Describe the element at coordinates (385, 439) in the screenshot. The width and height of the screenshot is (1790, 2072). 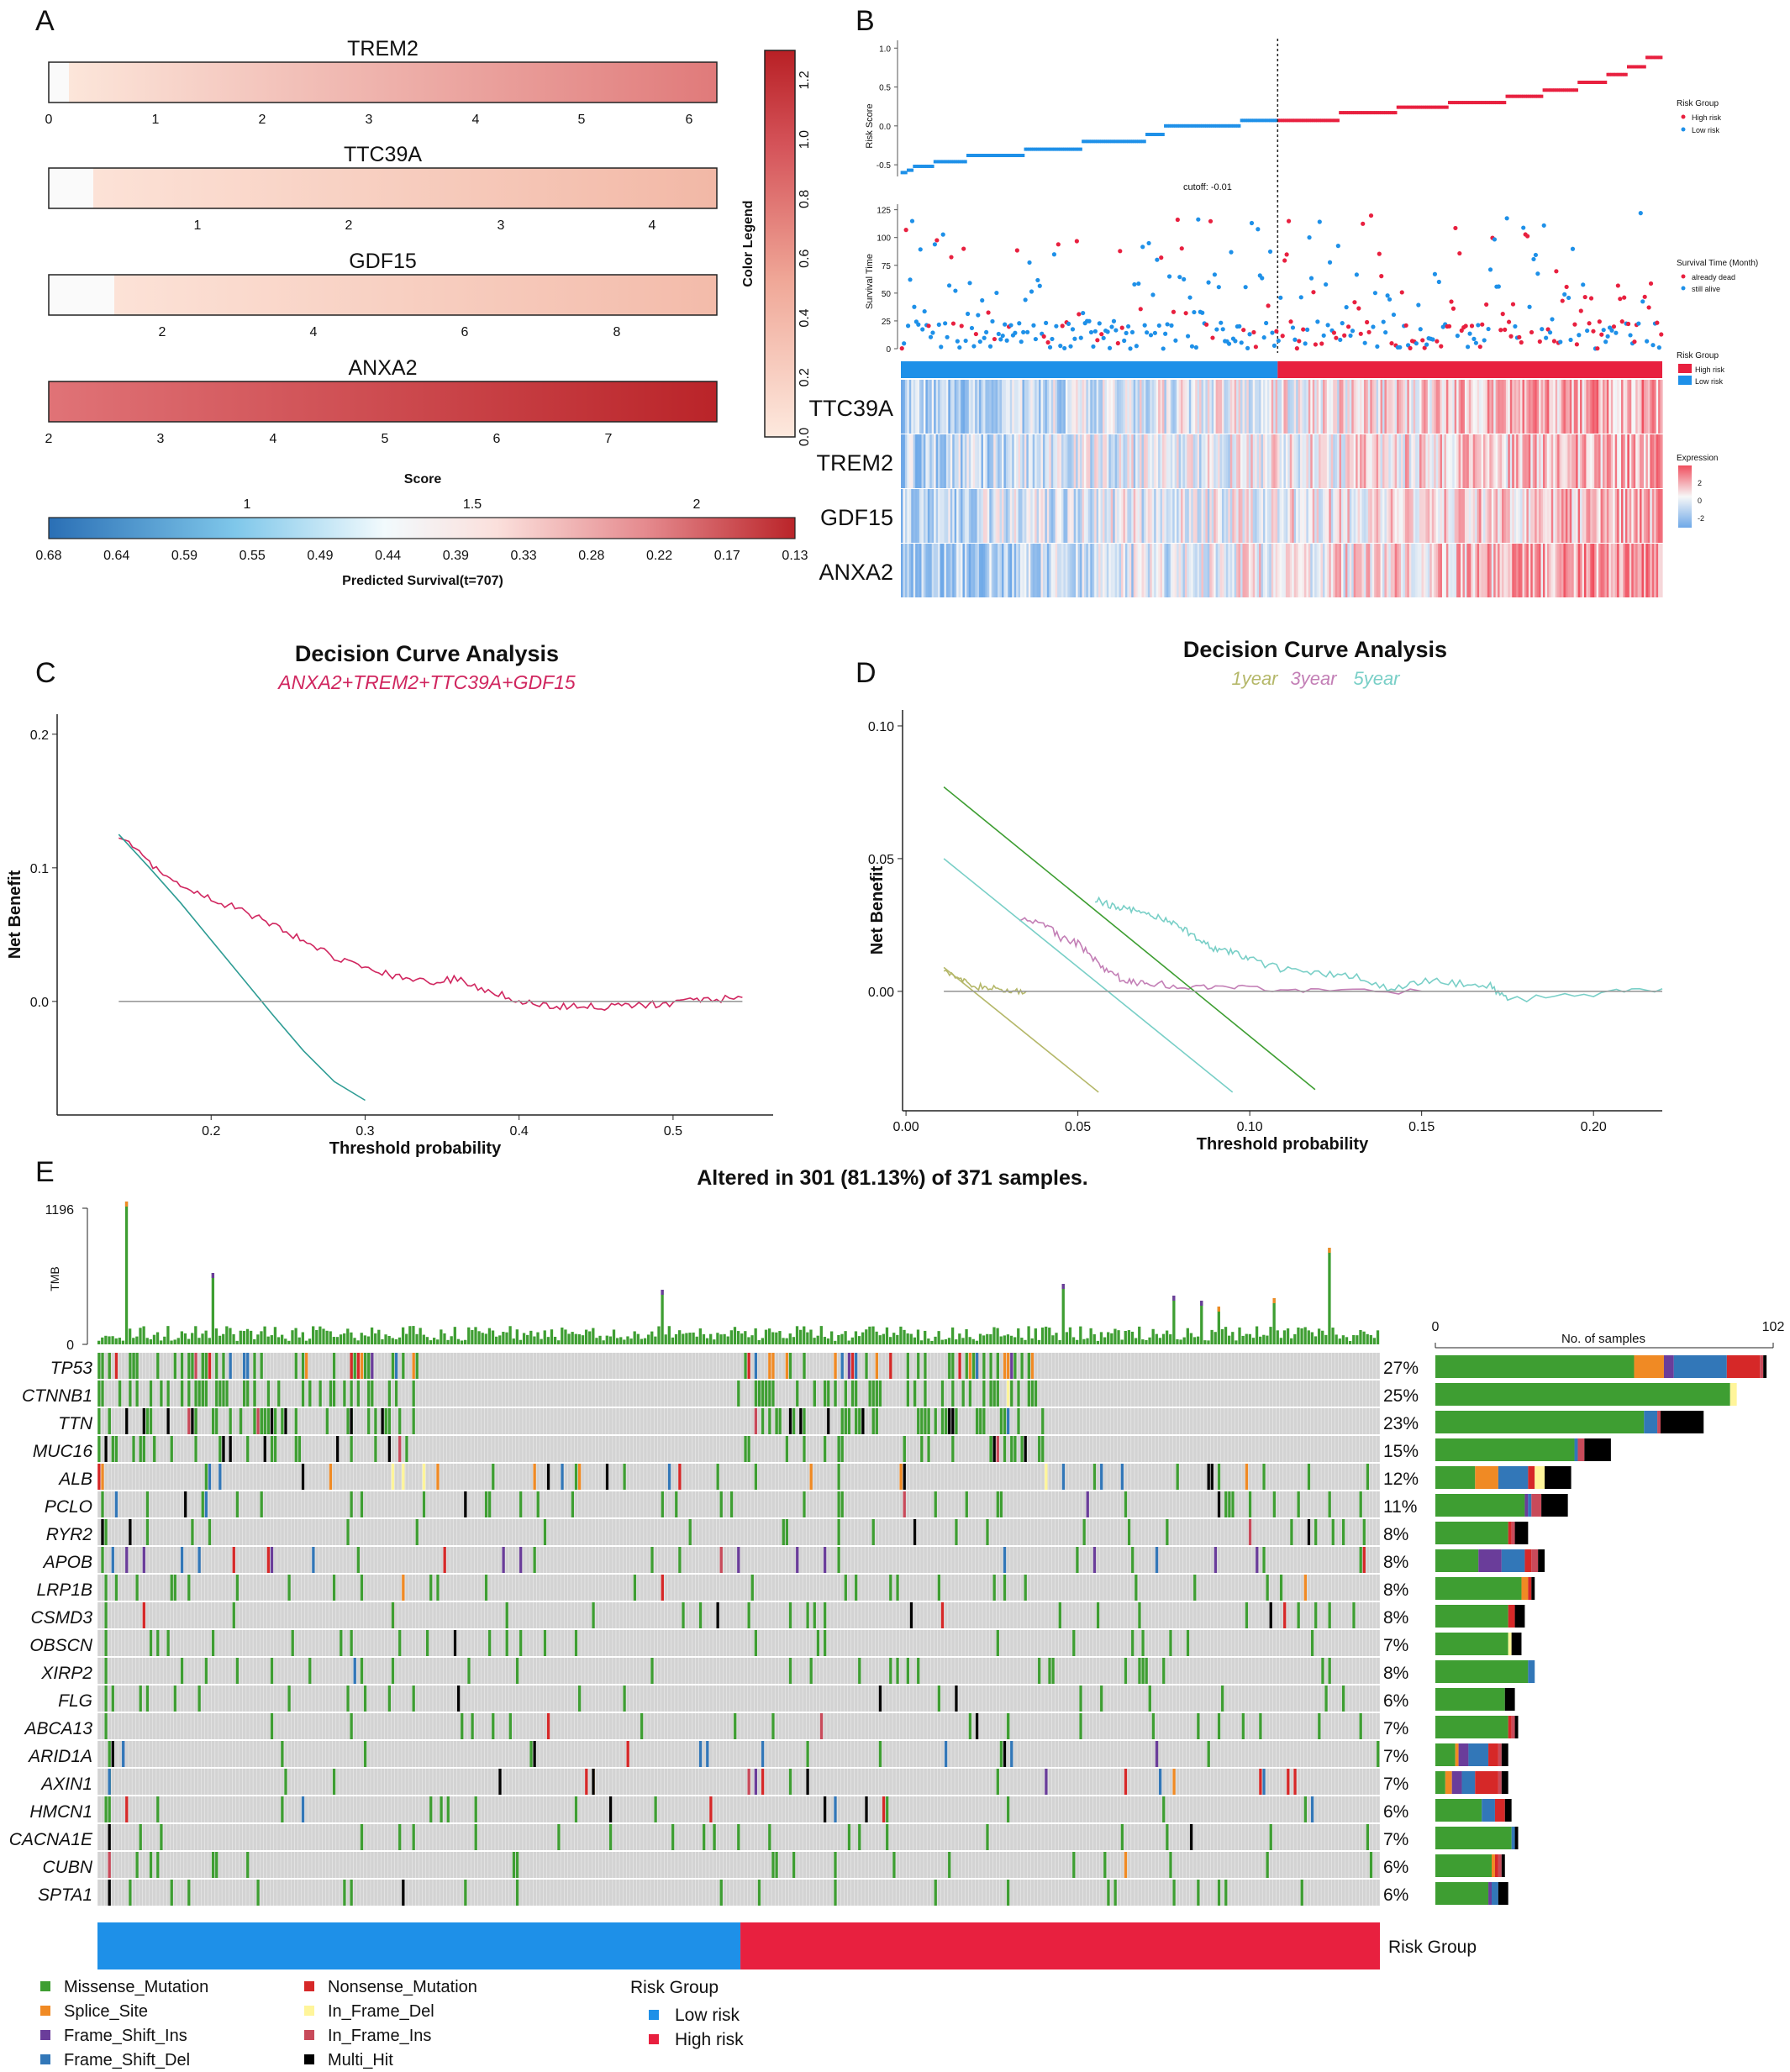
I see `bar-tick-label: 5` at that location.